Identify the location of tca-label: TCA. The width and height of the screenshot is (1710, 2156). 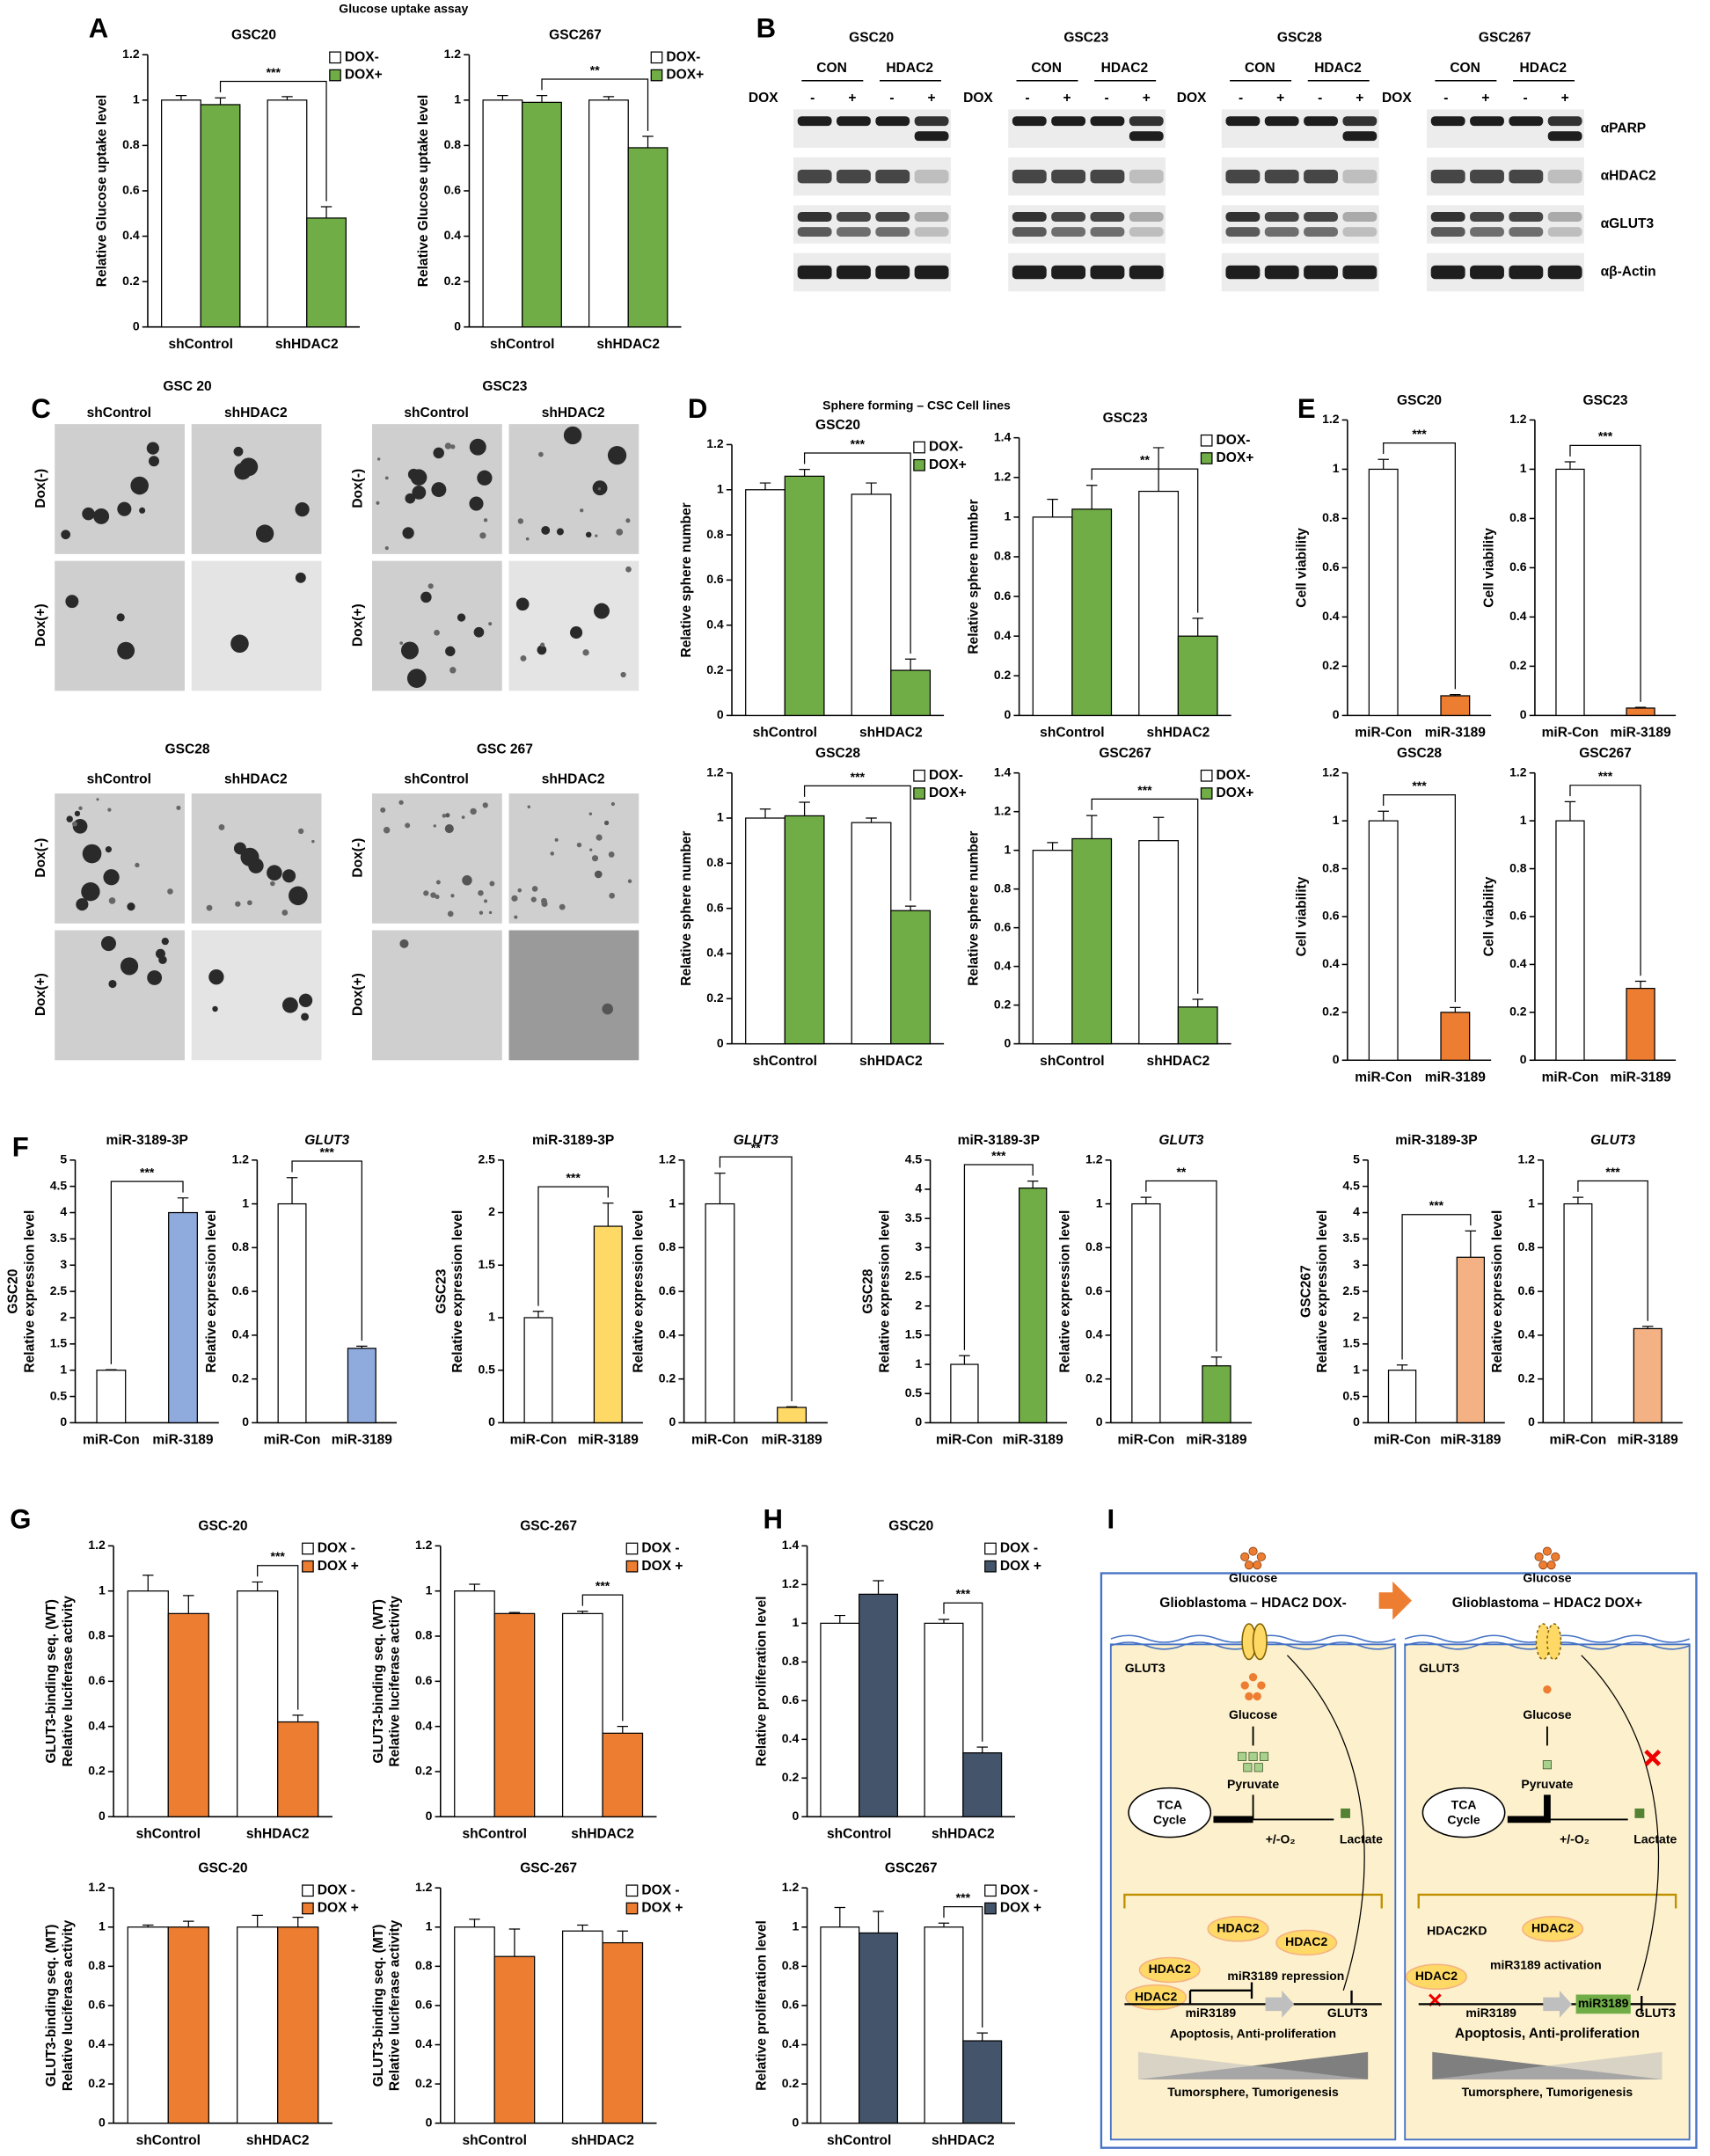
(1169, 1805).